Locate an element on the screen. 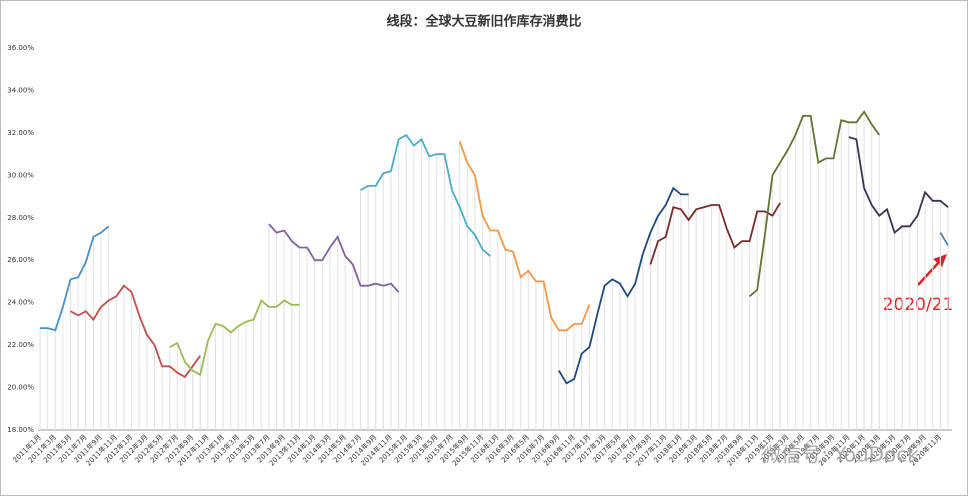 The width and height of the screenshot is (968, 496). y-tick-label: 28.00% is located at coordinates (20, 218).